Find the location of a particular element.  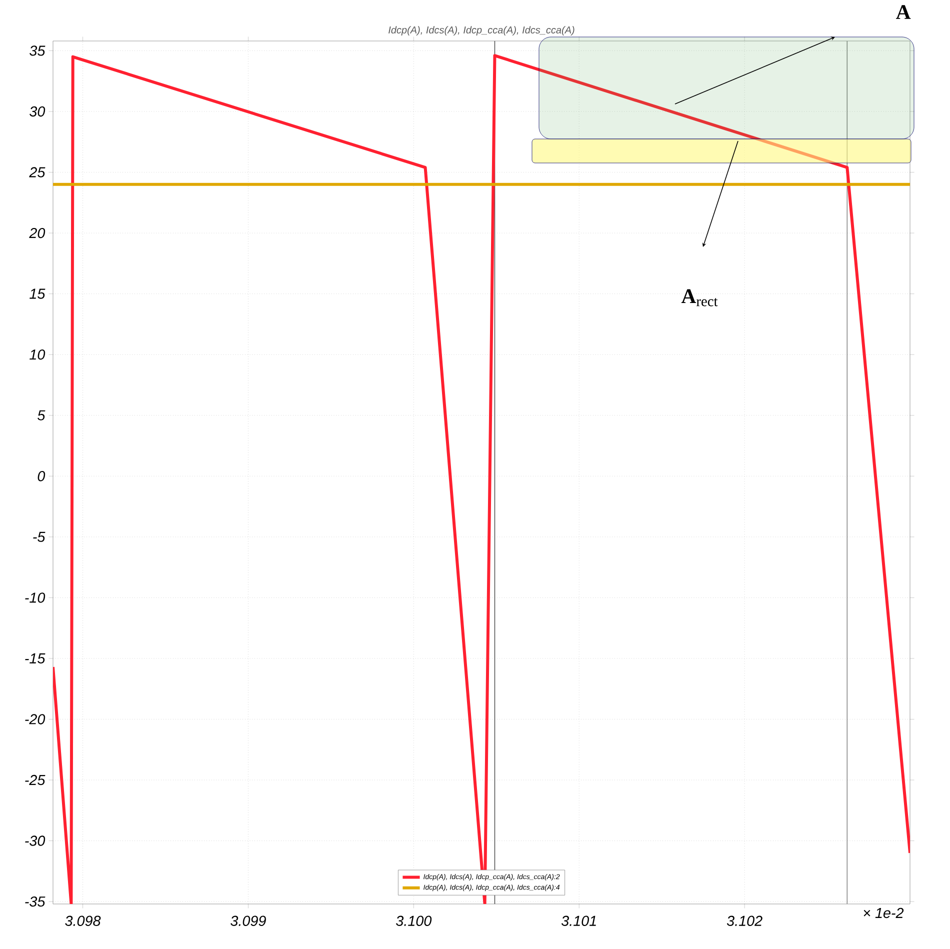

y-tick-label: -25 is located at coordinates (35, 780).